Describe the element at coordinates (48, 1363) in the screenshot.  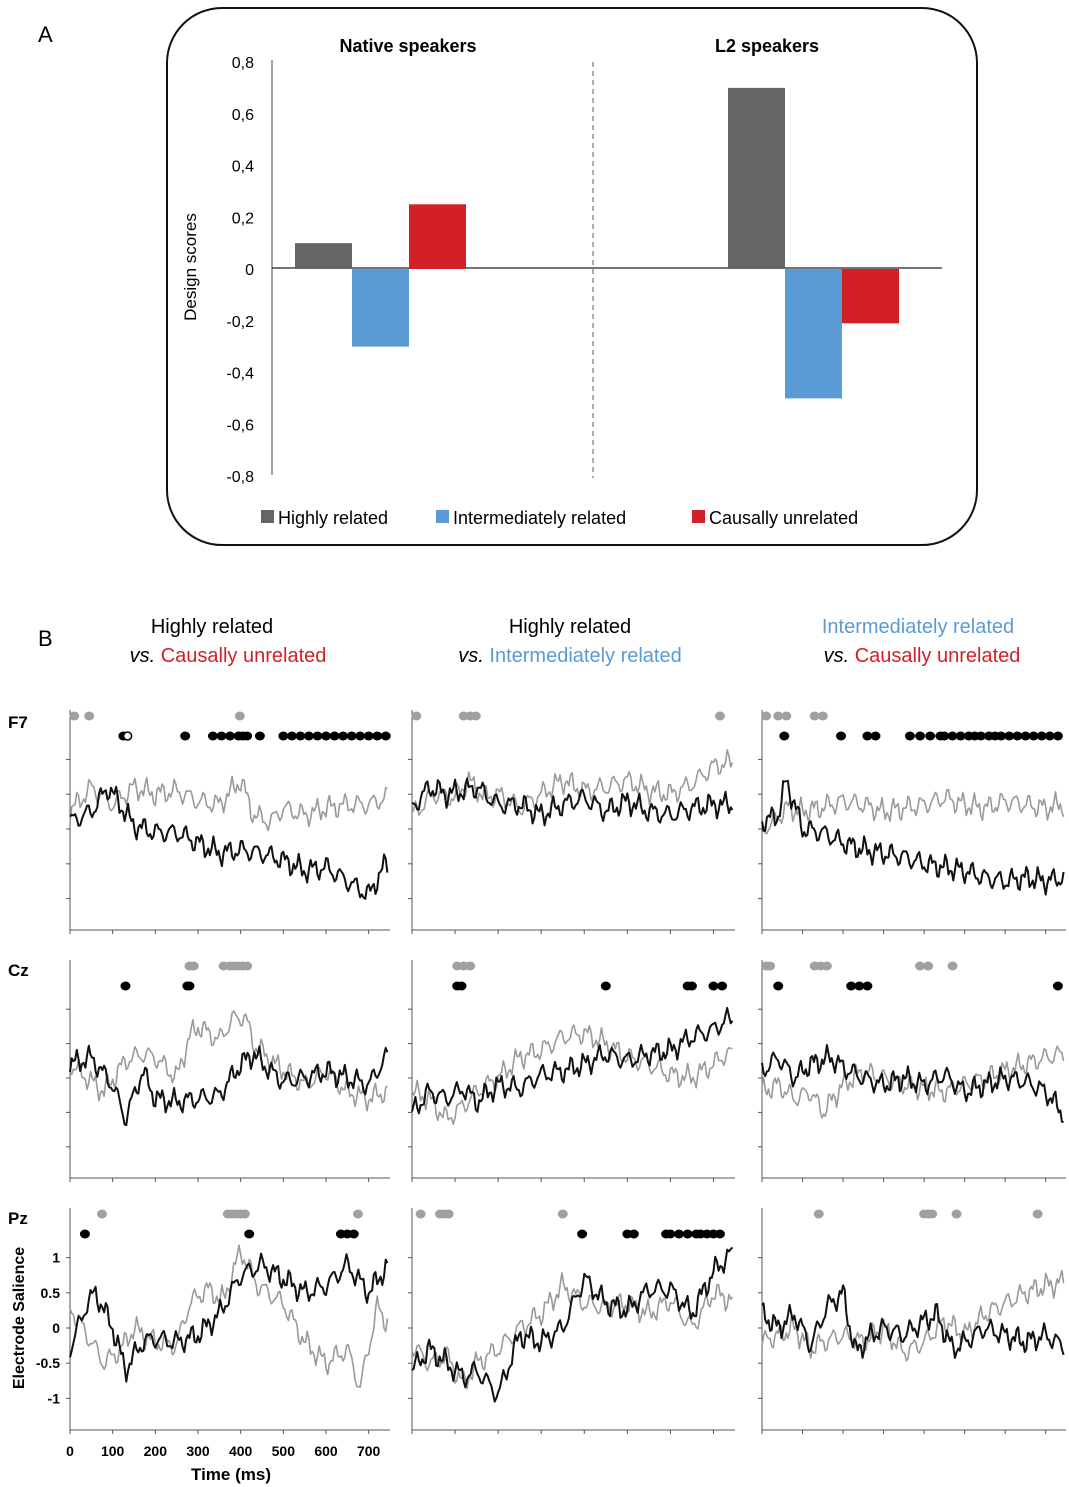
I see `b-ytick-label: -0.5` at that location.